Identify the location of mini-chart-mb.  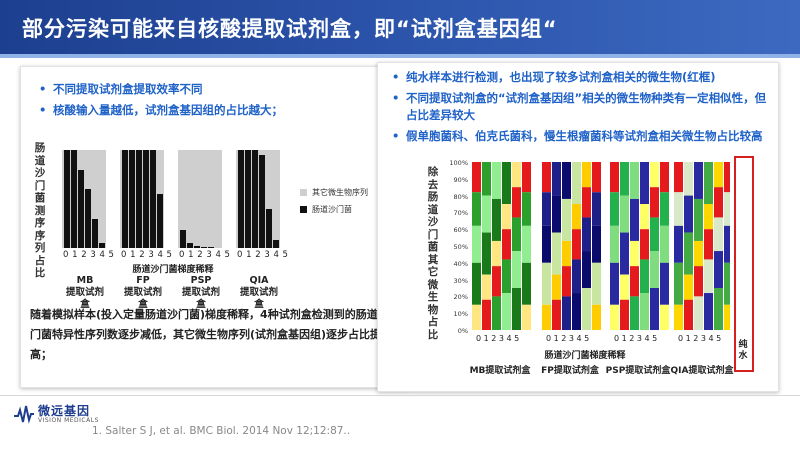
(84, 199).